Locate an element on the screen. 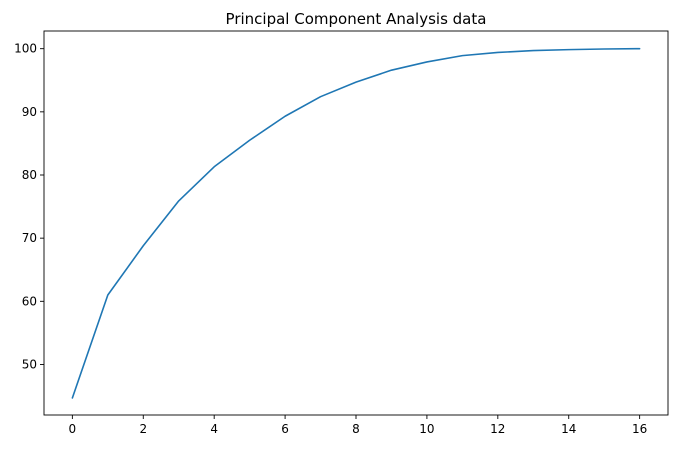 This screenshot has width=676, height=451. x-tick-label: 10 is located at coordinates (426, 429).